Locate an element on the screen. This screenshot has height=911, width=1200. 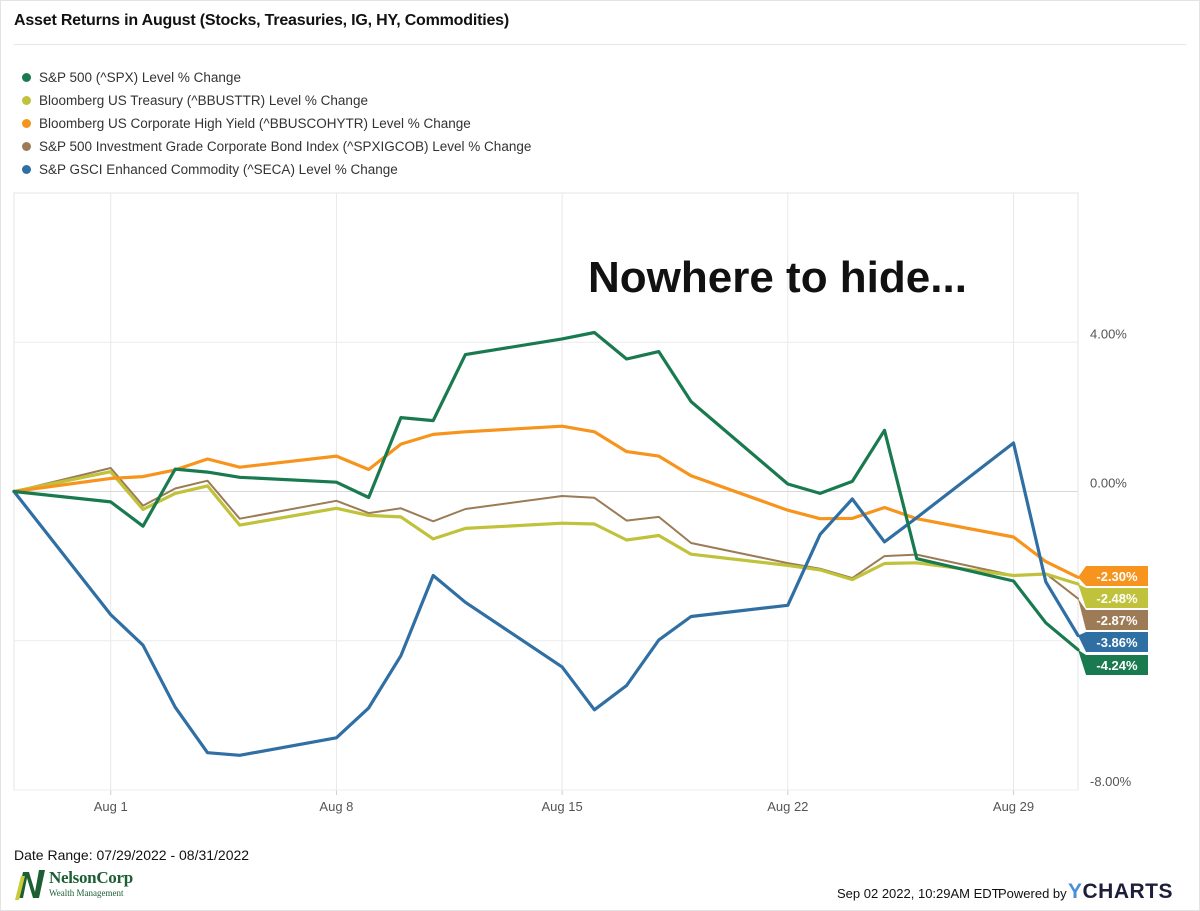
x-tick-label: Aug 29 is located at coordinates (1013, 806).